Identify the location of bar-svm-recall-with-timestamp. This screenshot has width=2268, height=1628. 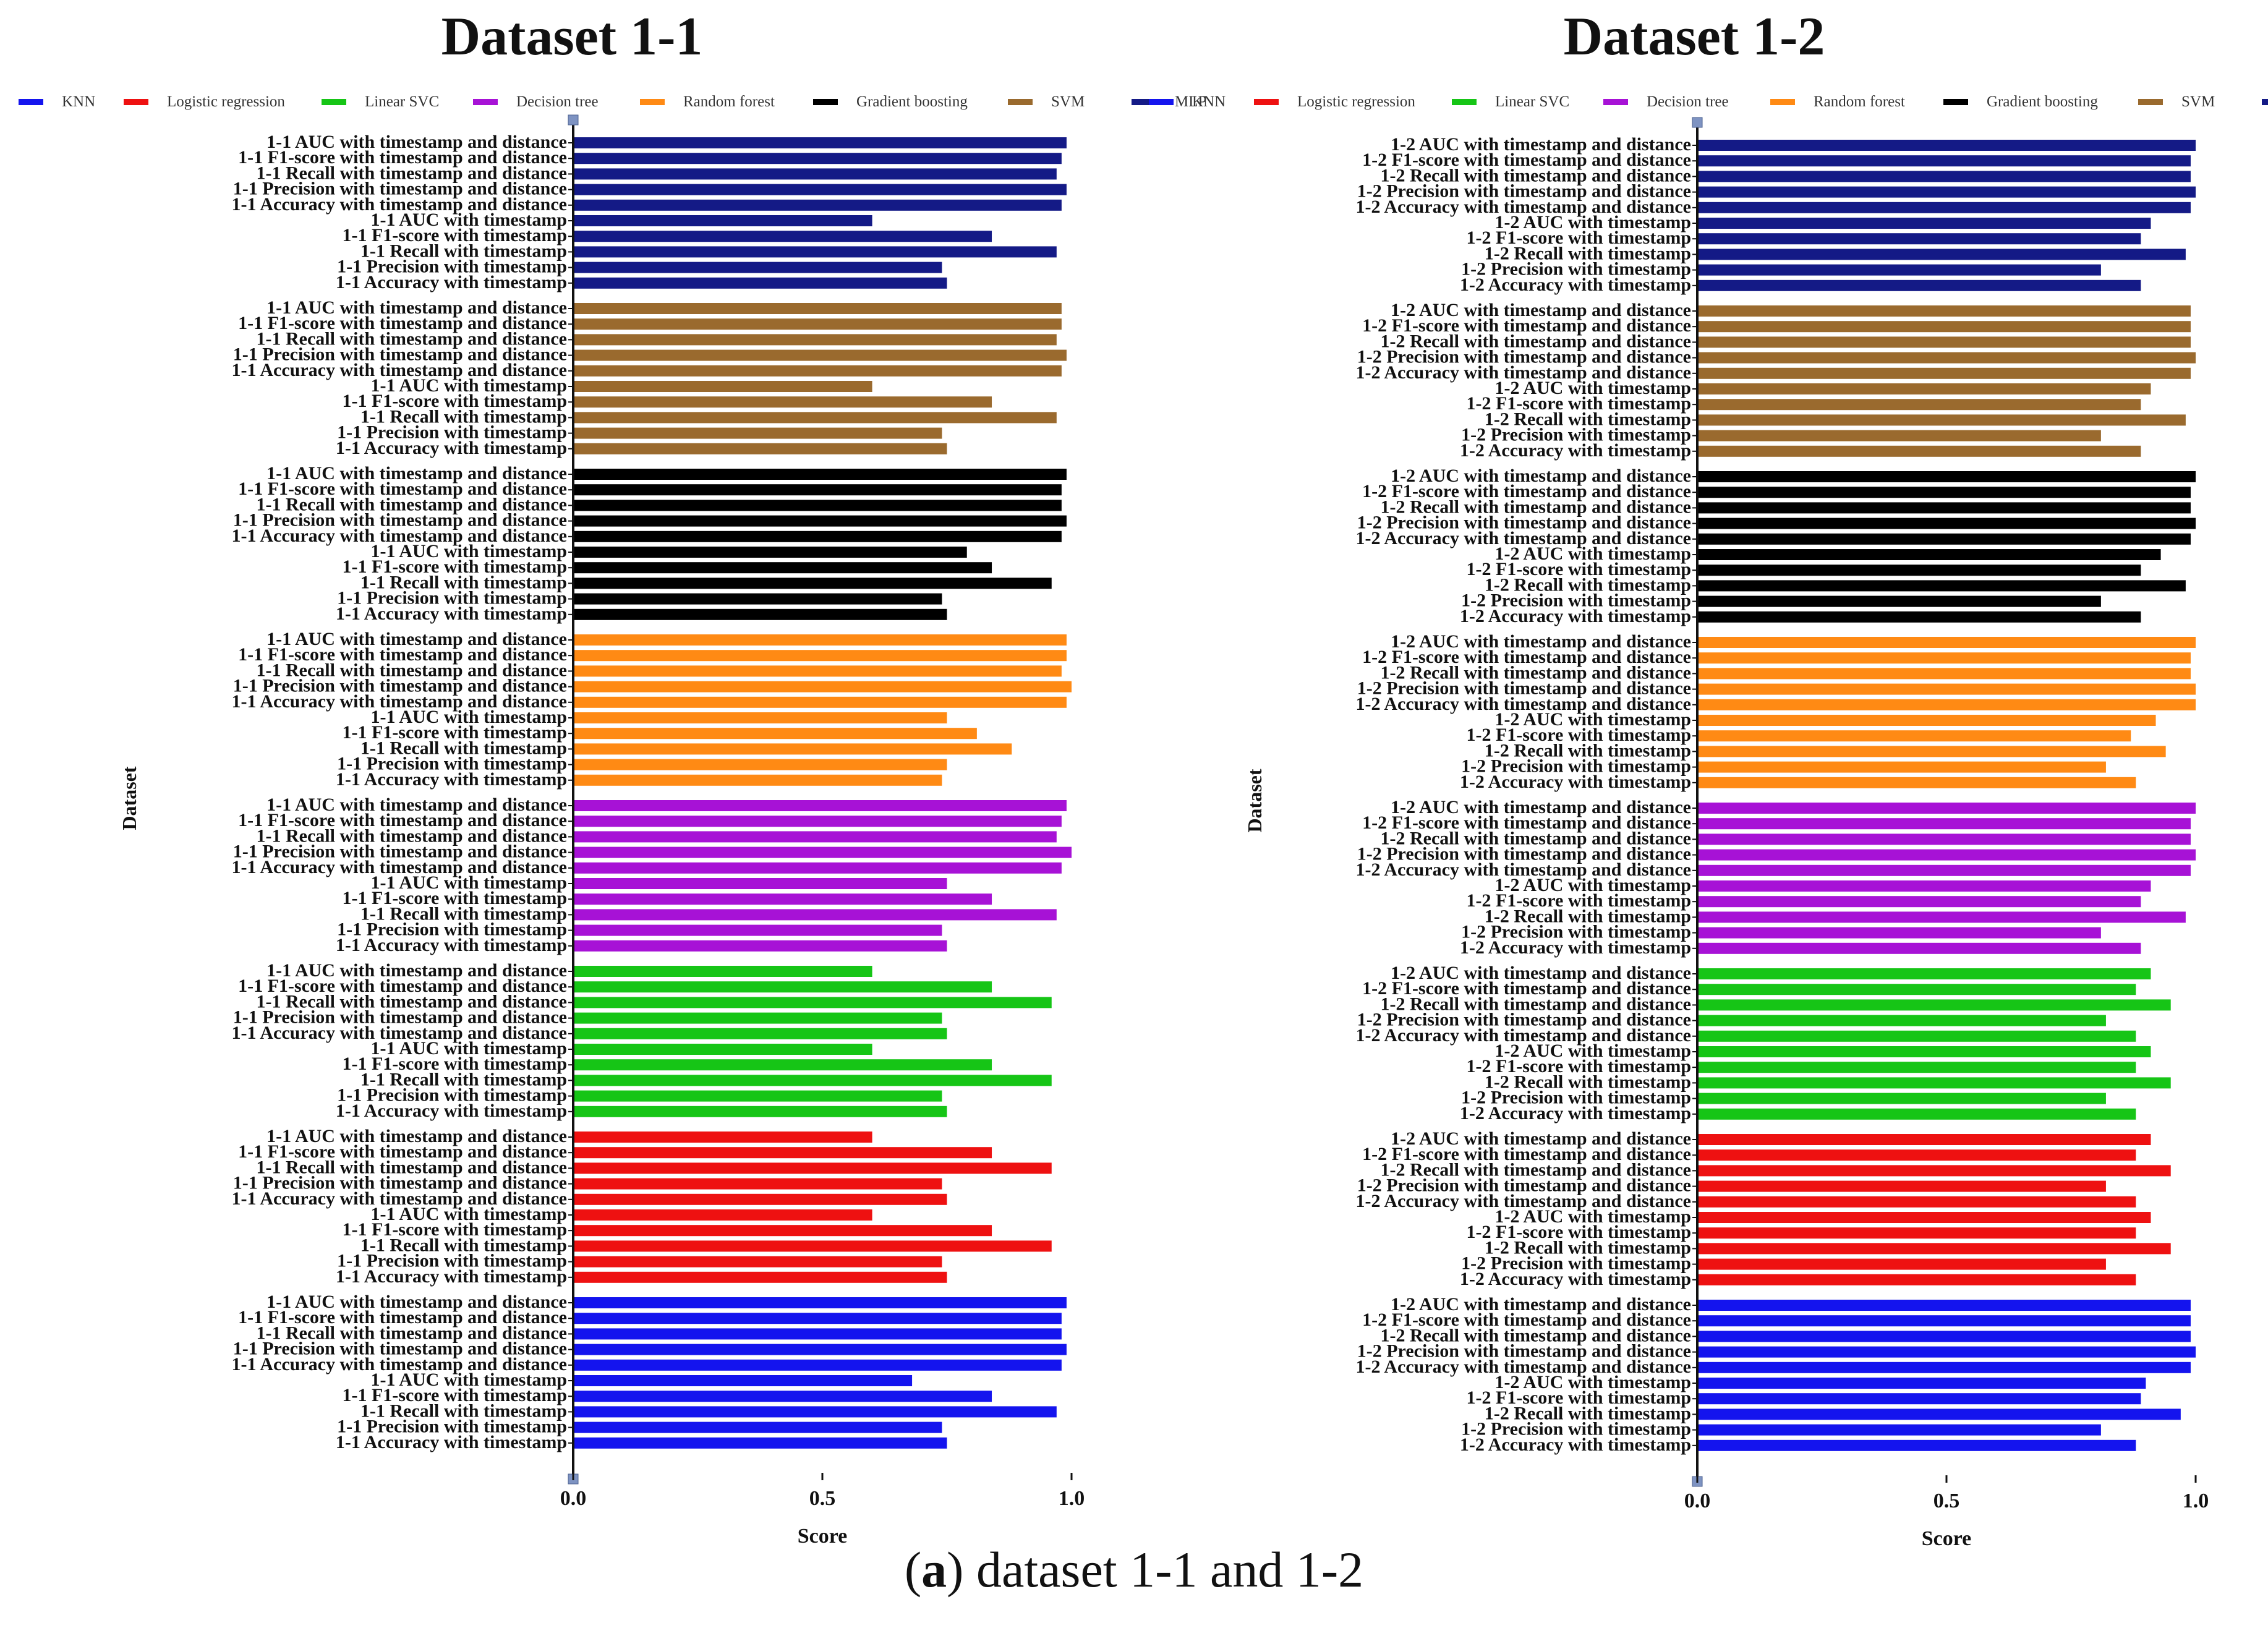
(815, 418).